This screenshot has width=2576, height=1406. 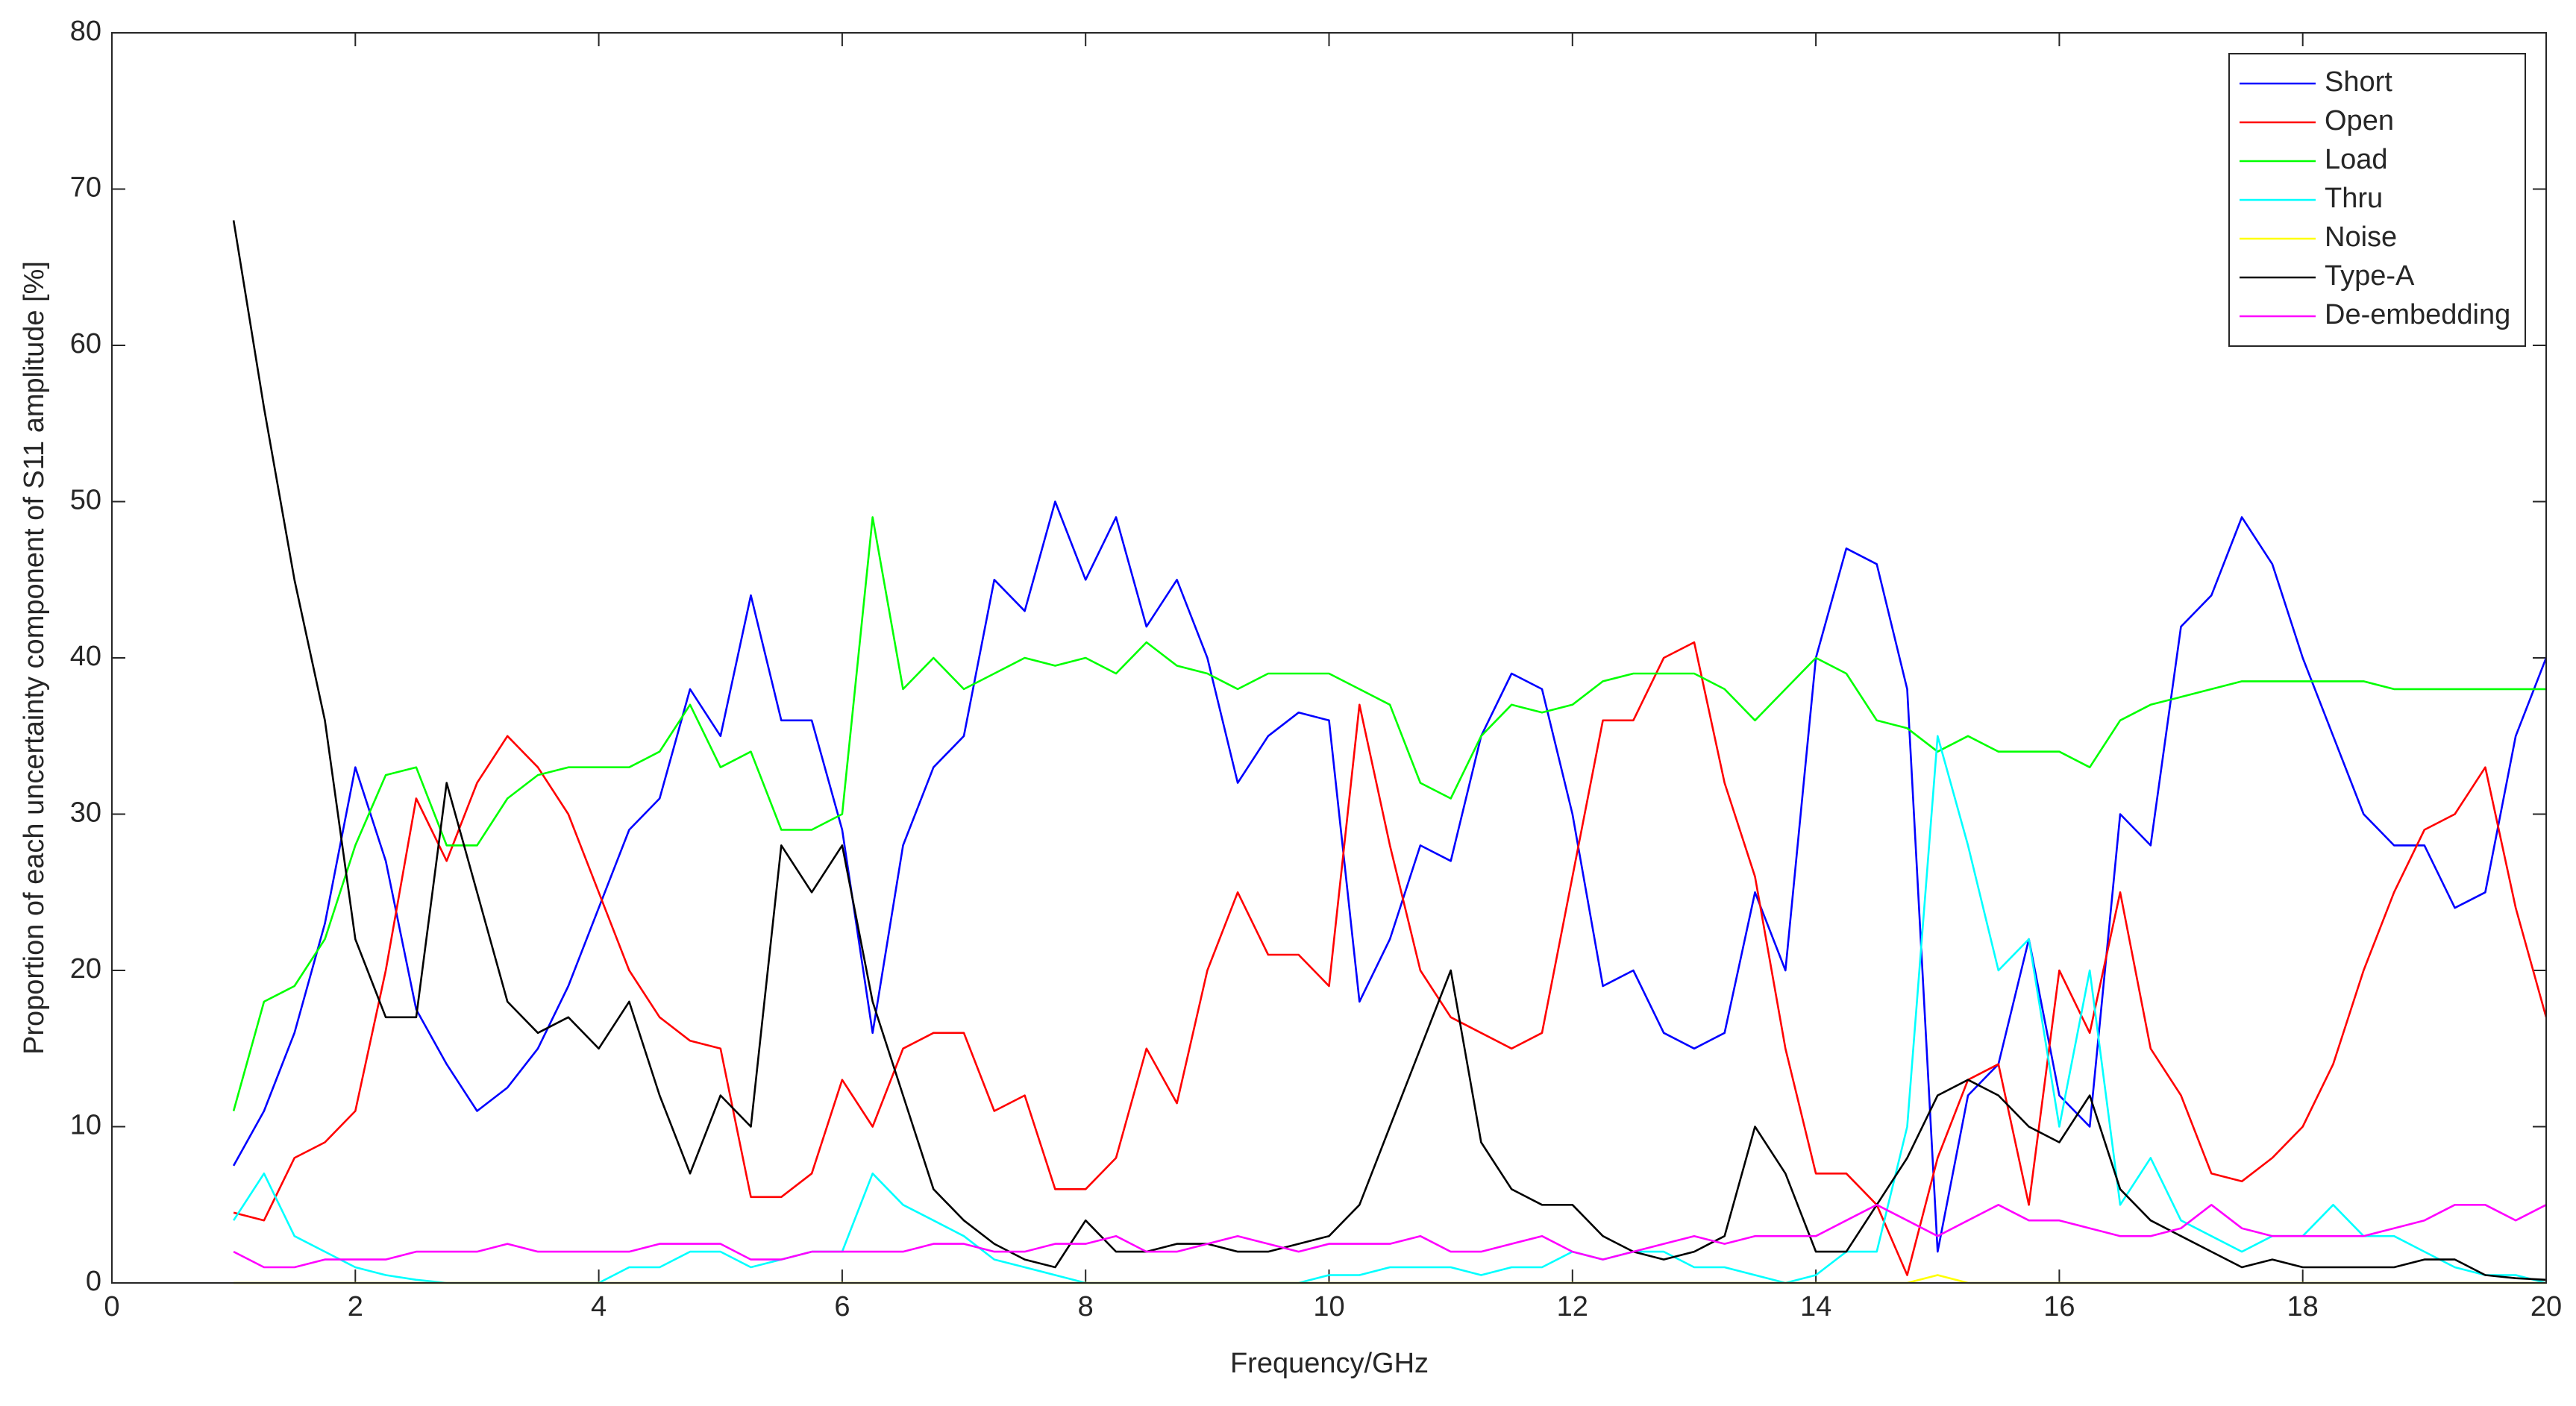 I want to click on legend-label: Load, so click(x=2356, y=159).